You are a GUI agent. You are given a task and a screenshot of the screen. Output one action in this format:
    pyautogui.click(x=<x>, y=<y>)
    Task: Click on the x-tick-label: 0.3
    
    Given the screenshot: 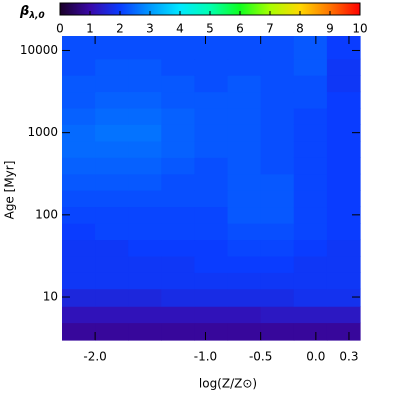 What is the action you would take?
    pyautogui.click(x=348, y=357)
    